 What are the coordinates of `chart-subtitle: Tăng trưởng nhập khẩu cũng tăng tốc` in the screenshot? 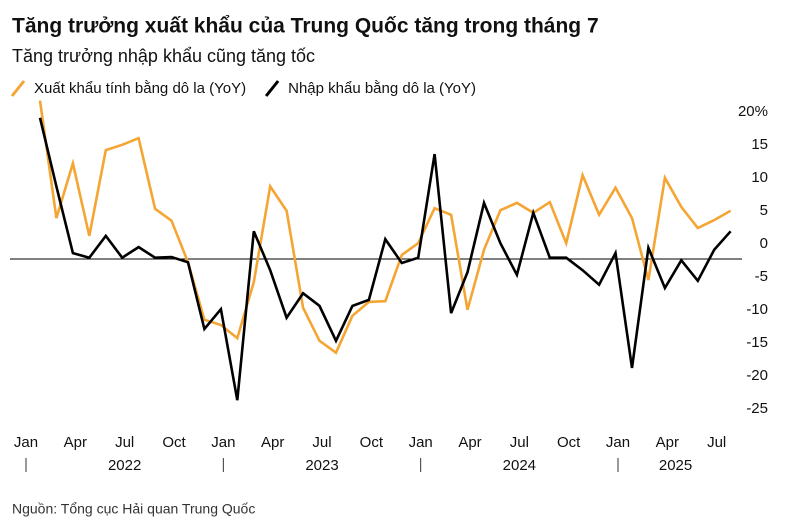 It's located at (163, 56).